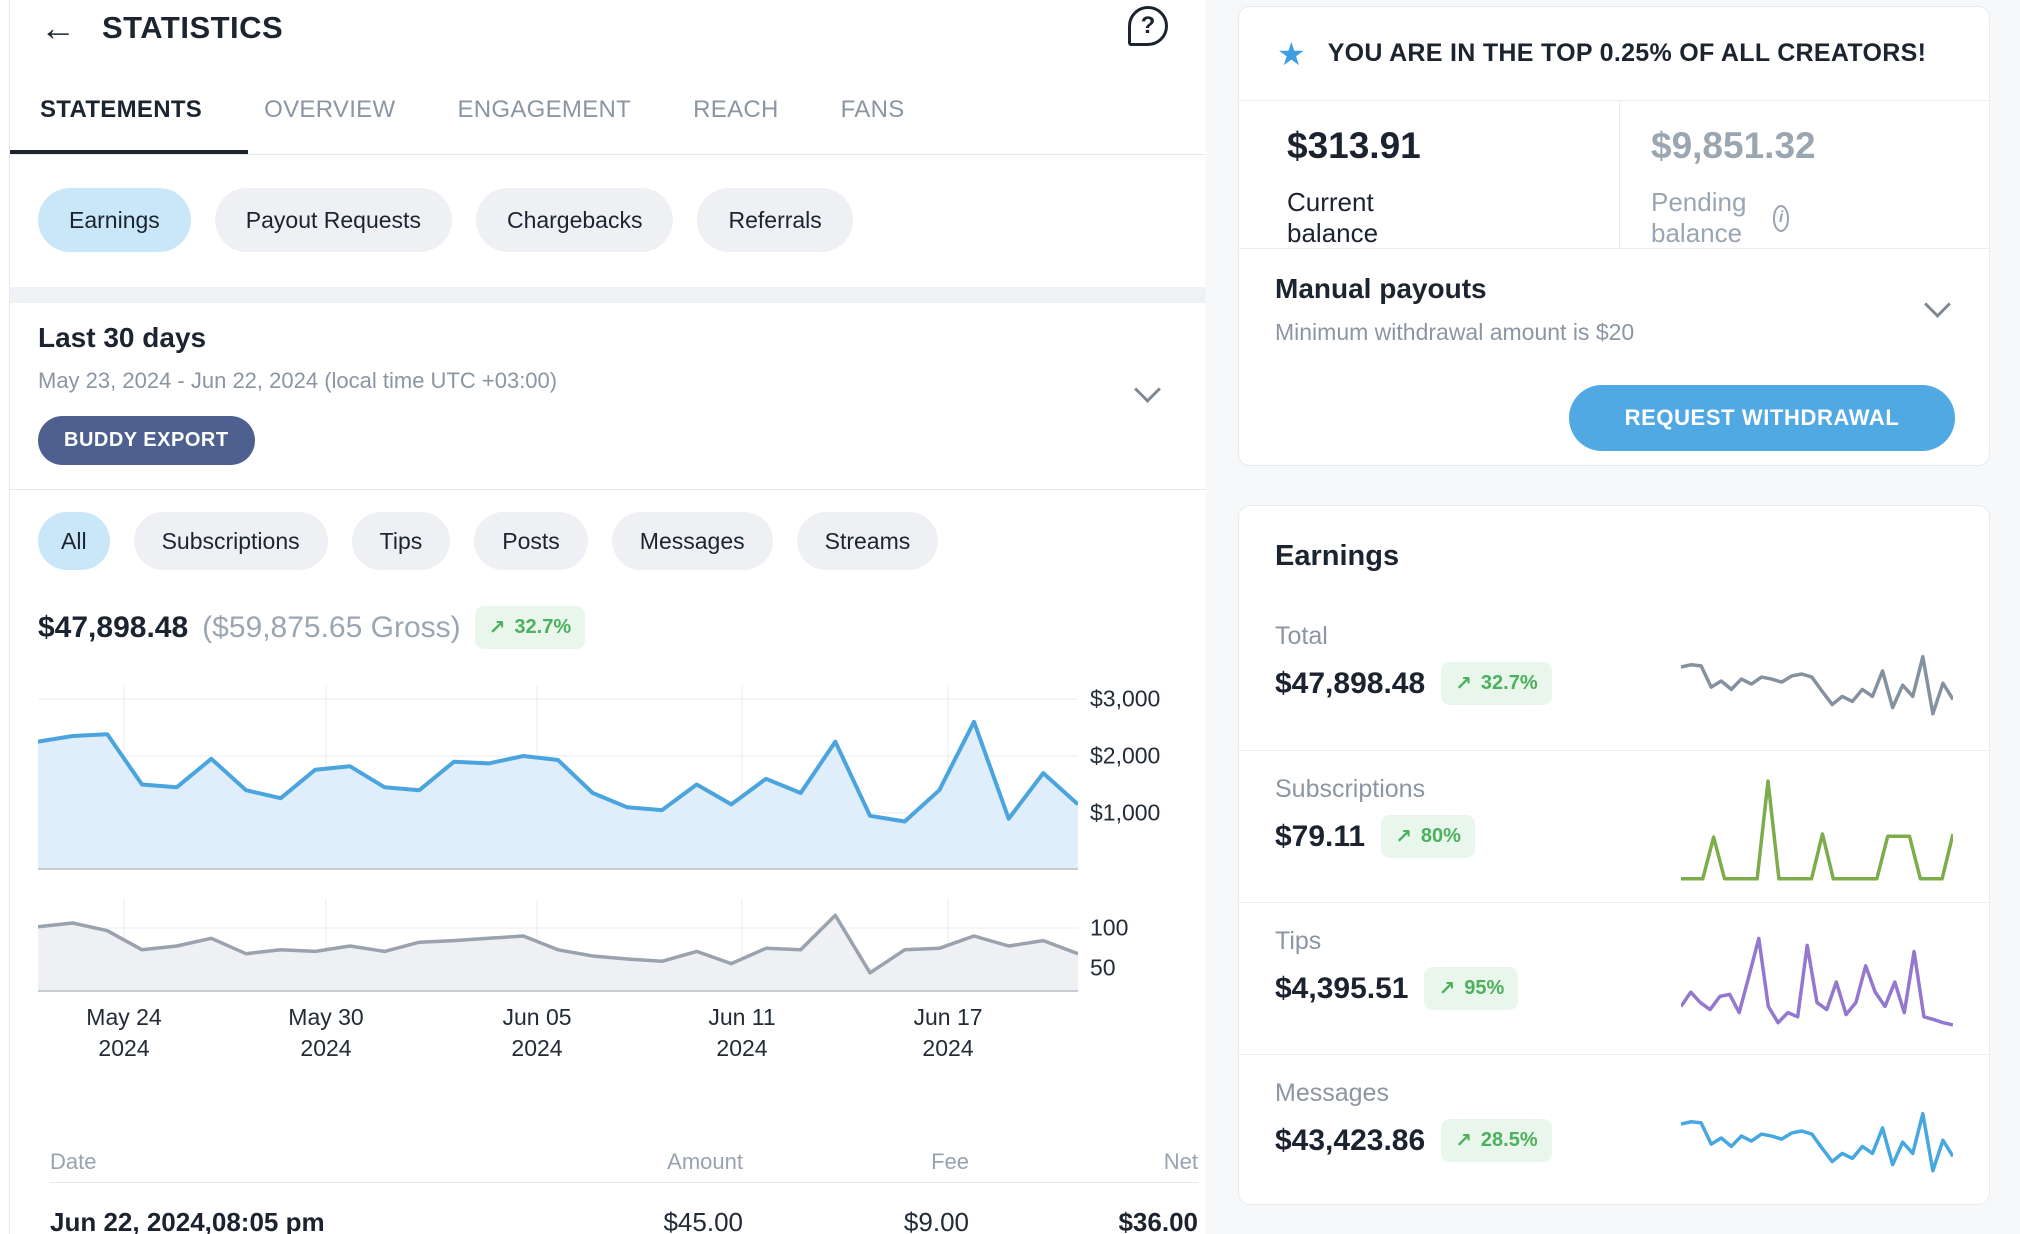 This screenshot has height=1234, width=2020. What do you see at coordinates (531, 541) in the screenshot?
I see `filter-posts: Posts` at bounding box center [531, 541].